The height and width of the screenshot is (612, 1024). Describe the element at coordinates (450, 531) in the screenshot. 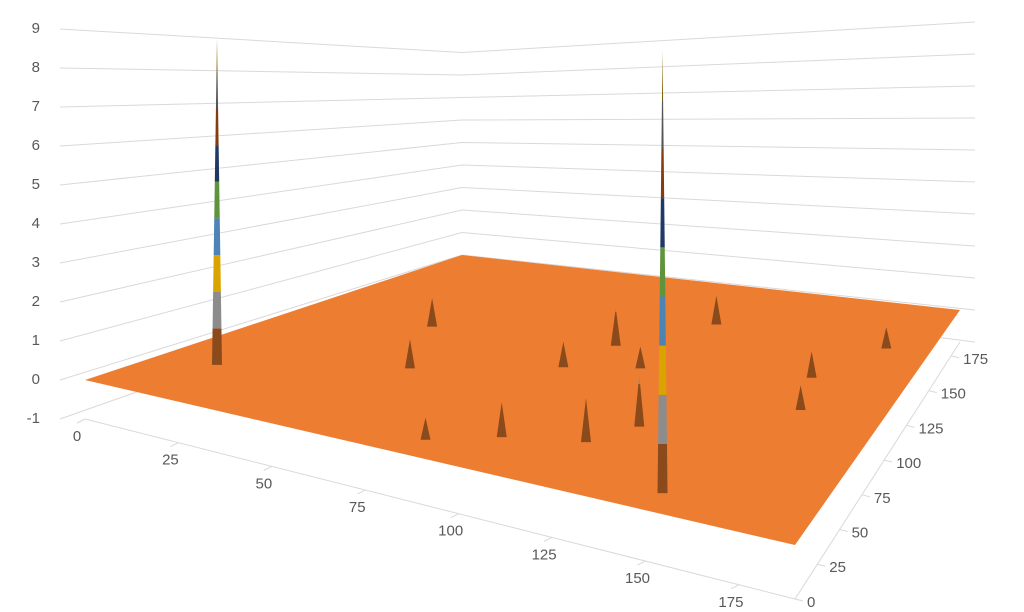

I see `x-tick-label: 100` at that location.